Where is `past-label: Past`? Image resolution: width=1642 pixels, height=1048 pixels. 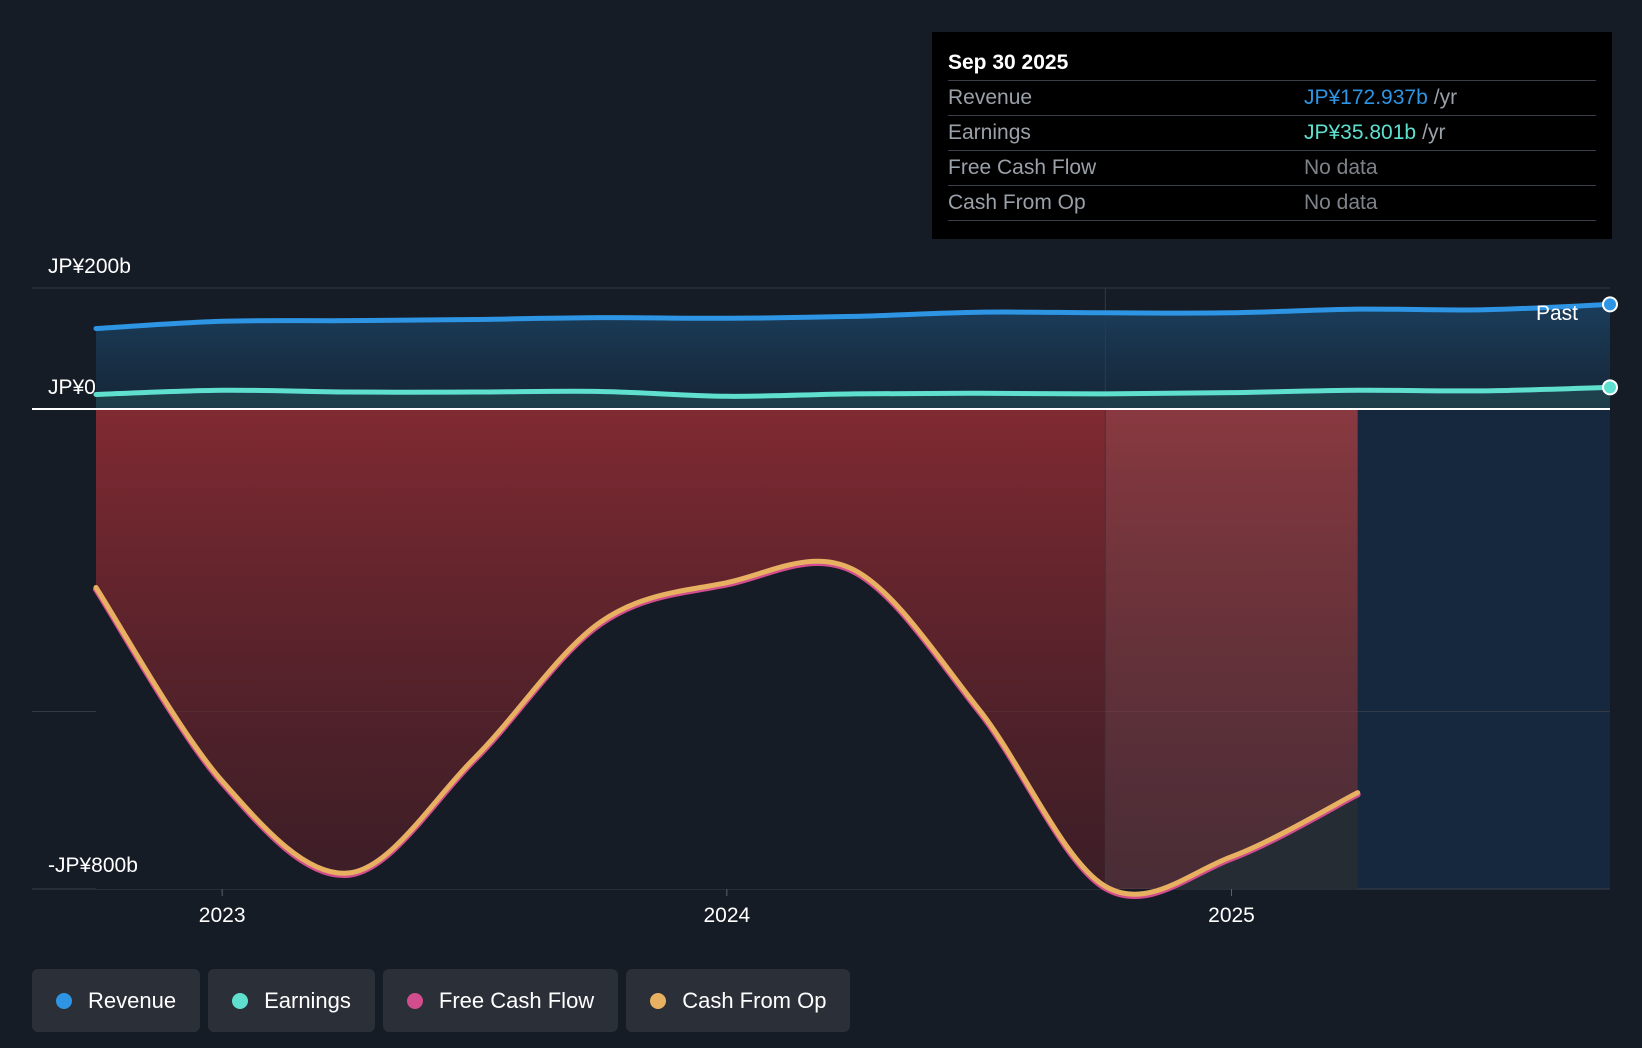
past-label: Past is located at coordinates (1557, 313).